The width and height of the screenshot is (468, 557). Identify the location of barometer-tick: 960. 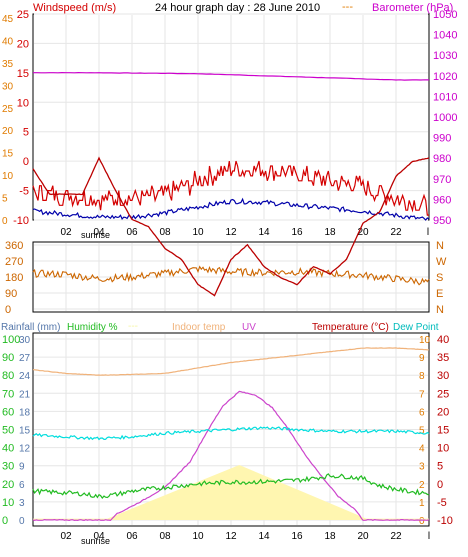
(442, 200).